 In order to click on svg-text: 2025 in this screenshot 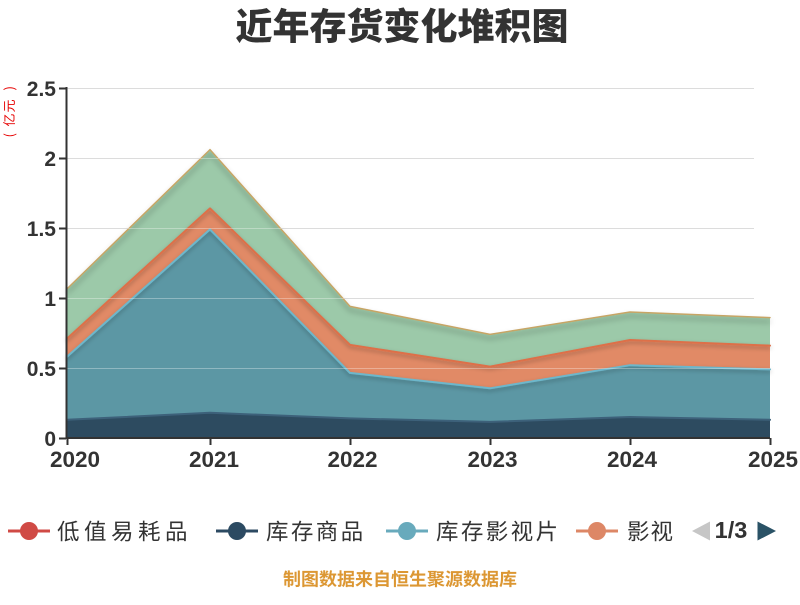, I will do `click(773, 459)`.